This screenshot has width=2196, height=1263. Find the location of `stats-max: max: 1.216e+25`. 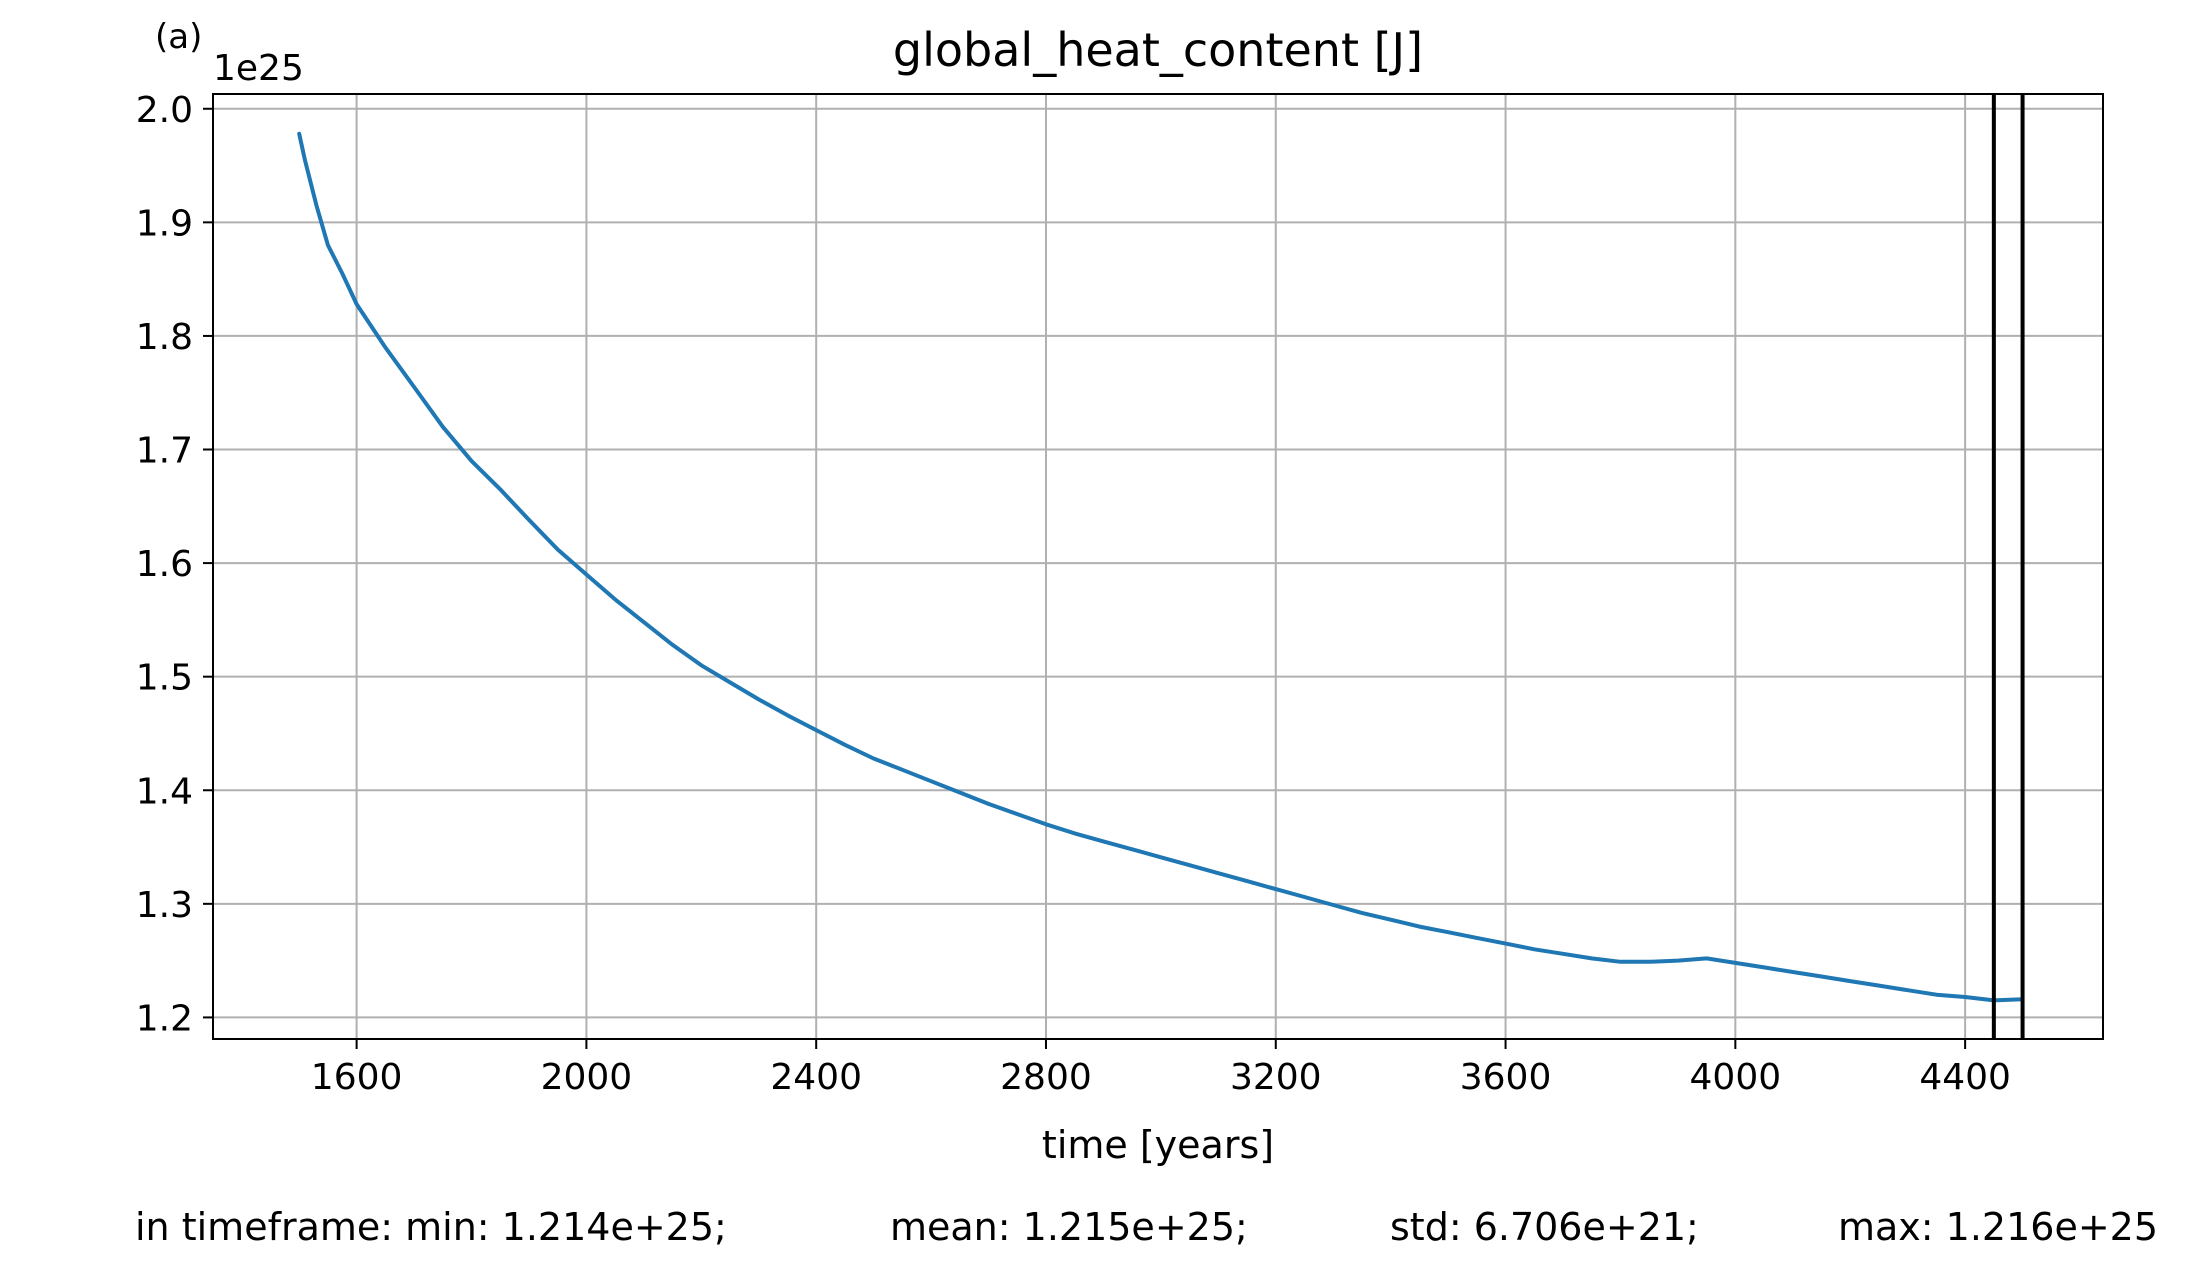

stats-max: max: 1.216e+25 is located at coordinates (1998, 1227).